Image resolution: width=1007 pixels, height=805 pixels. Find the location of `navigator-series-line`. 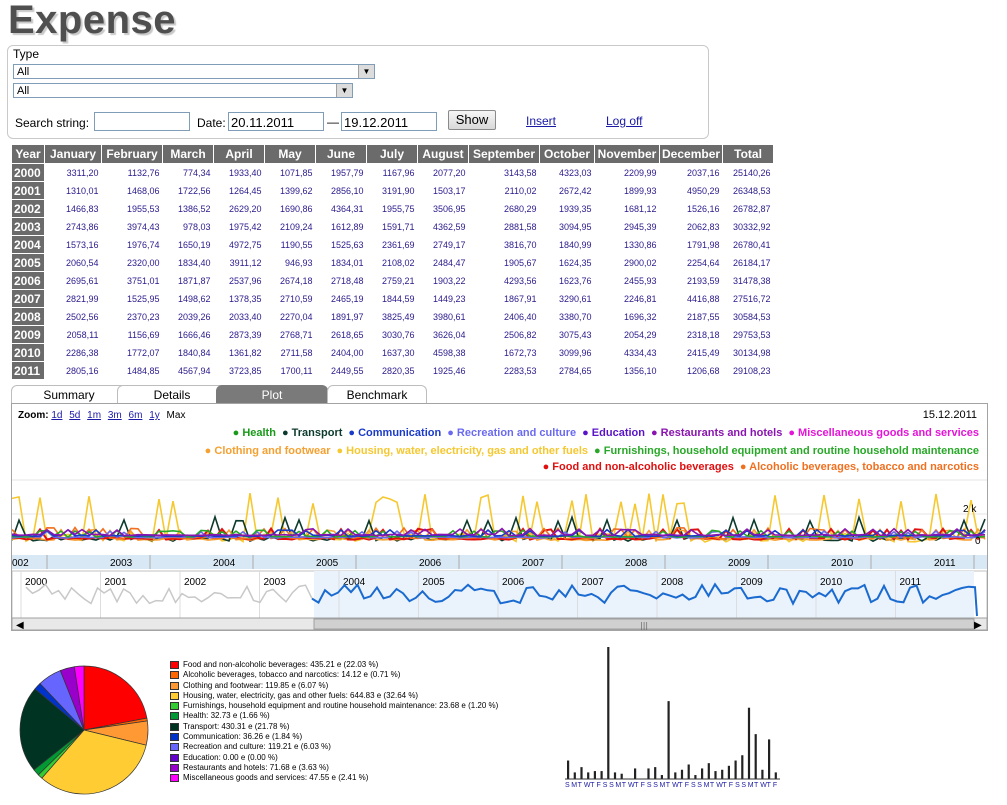

navigator-series-line is located at coordinates (501, 599).